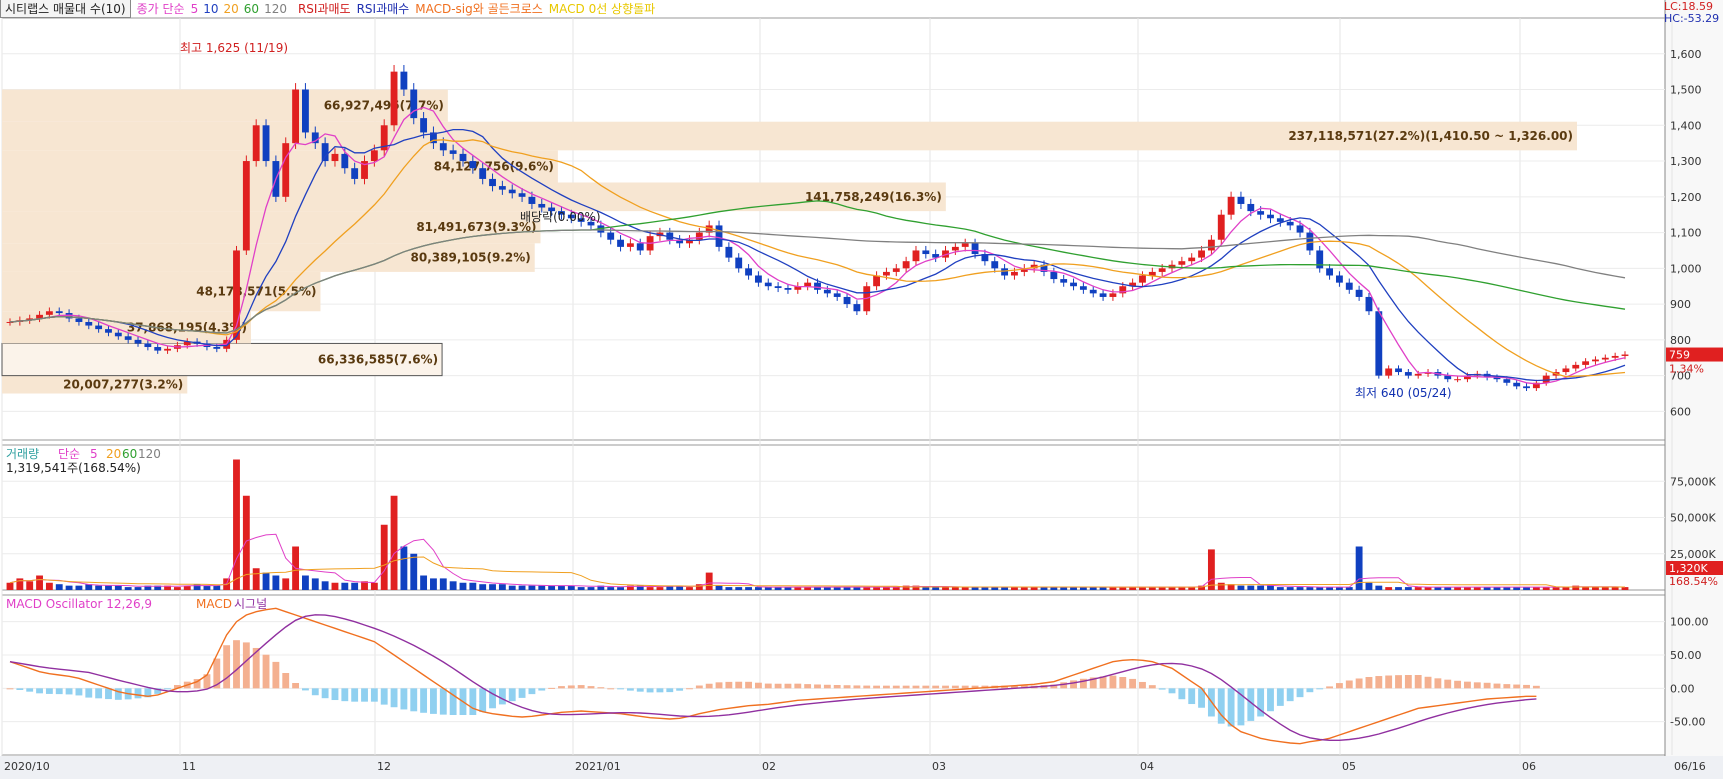 This screenshot has height=779, width=1723. Describe the element at coordinates (1686, 54) in the screenshot. I see `price-tick-label: 1,600` at that location.